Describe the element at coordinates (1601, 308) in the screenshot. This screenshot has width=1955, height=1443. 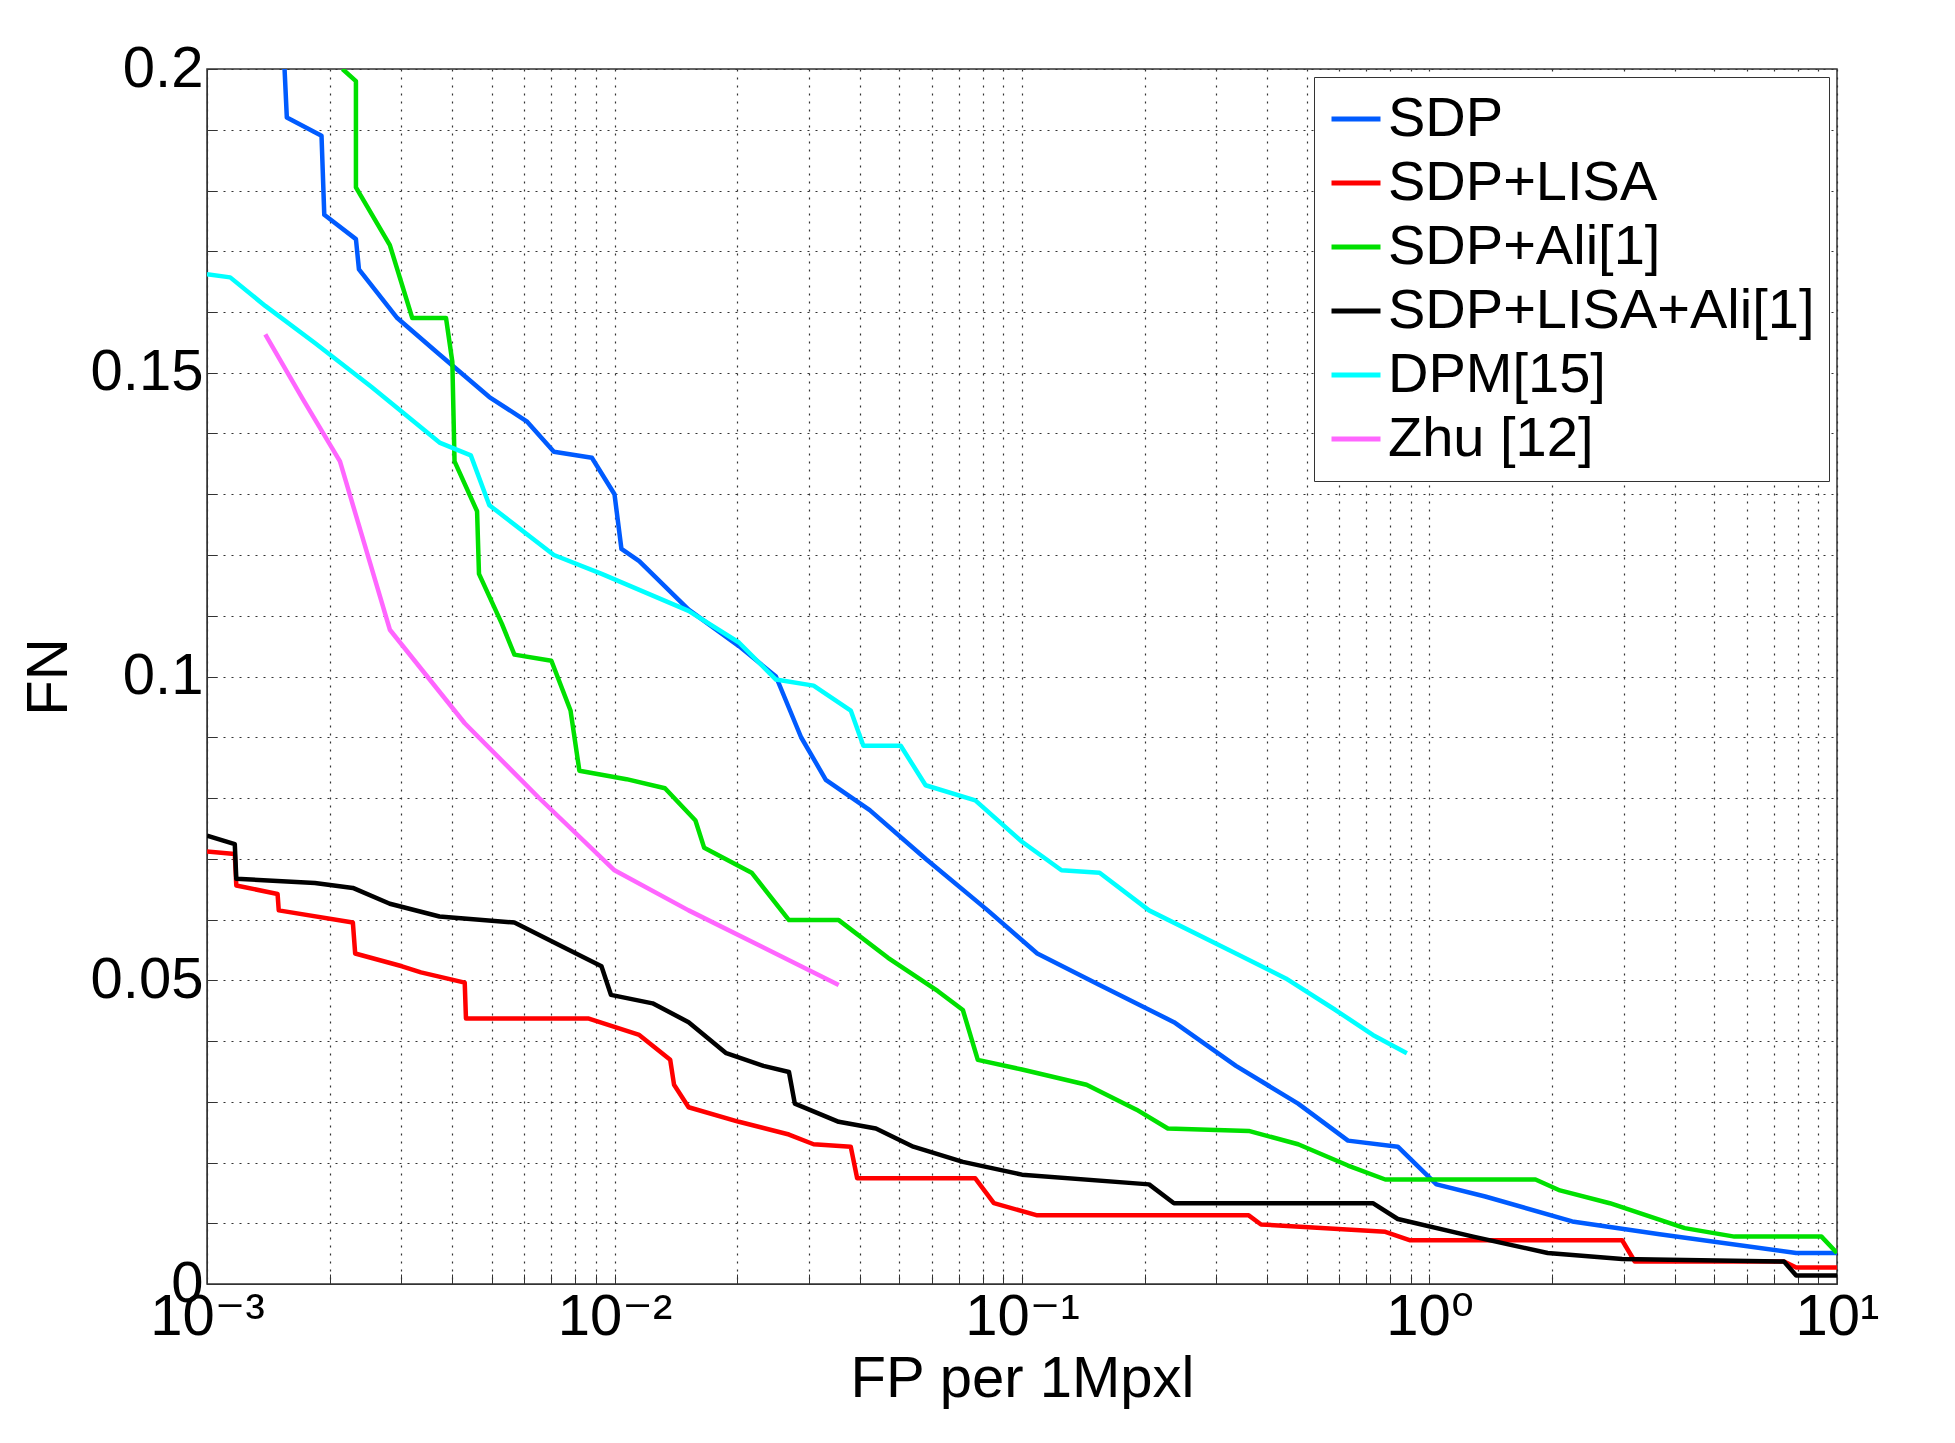
I see `legend-label: SDP+LISA+Ali[1]` at that location.